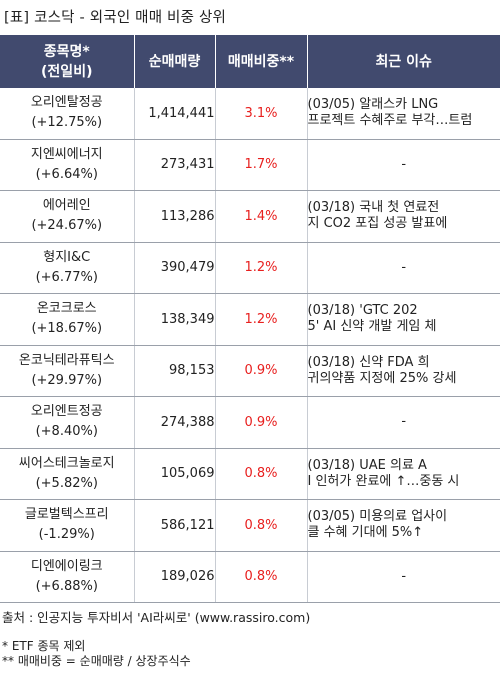 Image resolution: width=500 pixels, height=675 pixels. Describe the element at coordinates (66, 154) in the screenshot. I see `stock-name: 지엔씨에너지` at that location.